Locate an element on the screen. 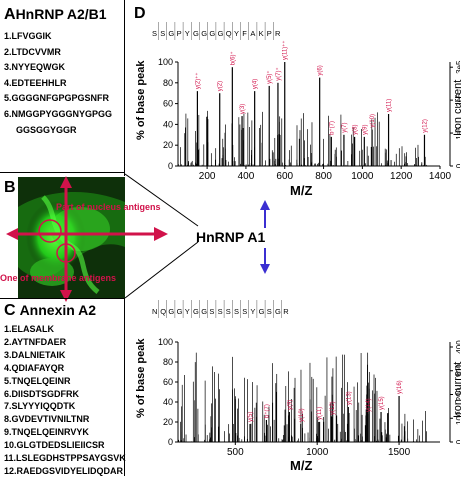  sequence-residue: P is located at coordinates (179, 33).